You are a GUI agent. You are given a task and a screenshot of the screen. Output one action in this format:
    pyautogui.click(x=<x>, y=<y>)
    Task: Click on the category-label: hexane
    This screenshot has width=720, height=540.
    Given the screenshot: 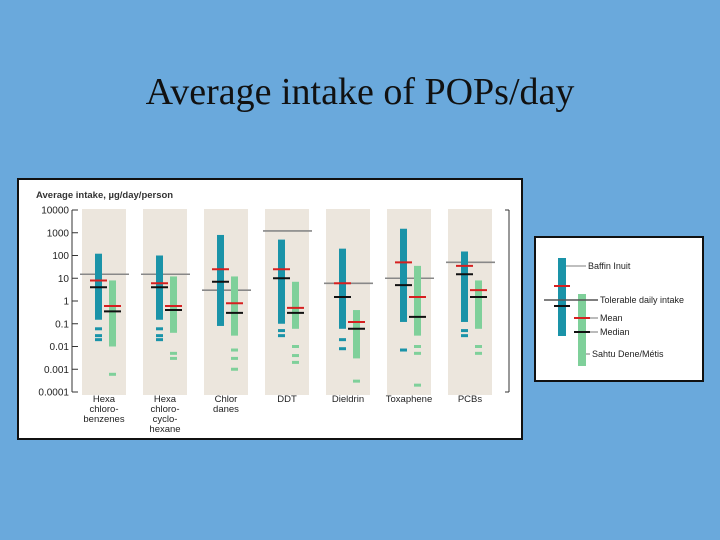 What is the action you would take?
    pyautogui.click(x=164, y=429)
    